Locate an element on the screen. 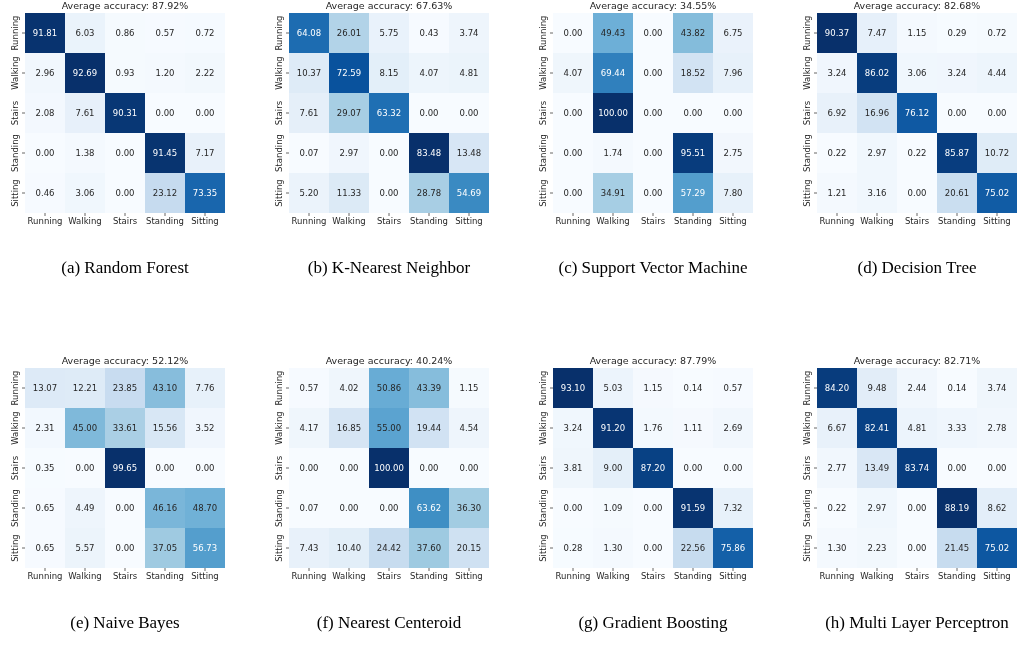  data-label: 8.15 is located at coordinates (389, 73).